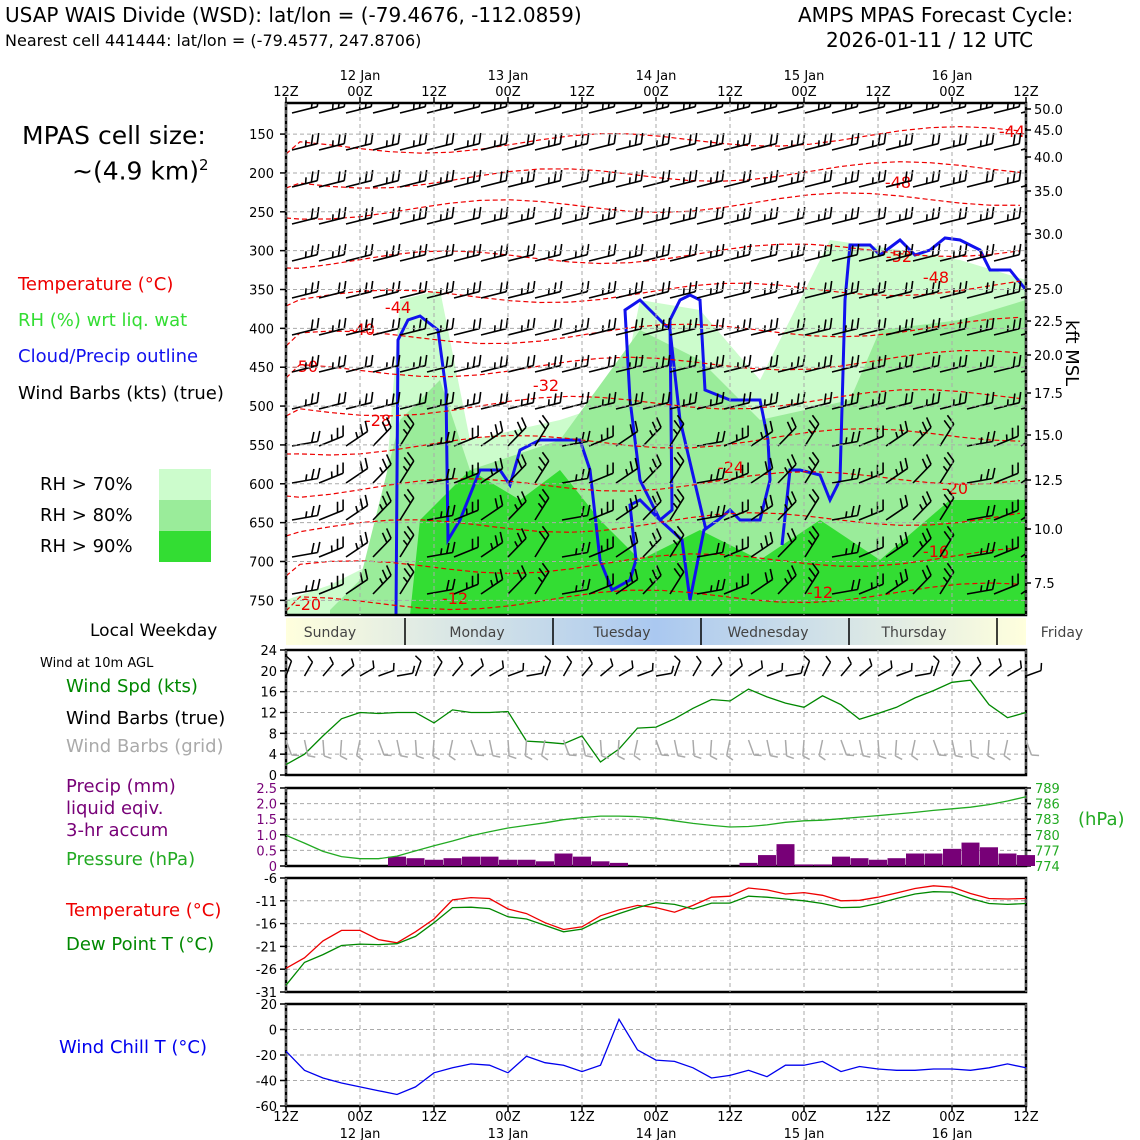 This screenshot has height=1140, width=1140. I want to click on cell-size-exponent: 2, so click(204, 165).